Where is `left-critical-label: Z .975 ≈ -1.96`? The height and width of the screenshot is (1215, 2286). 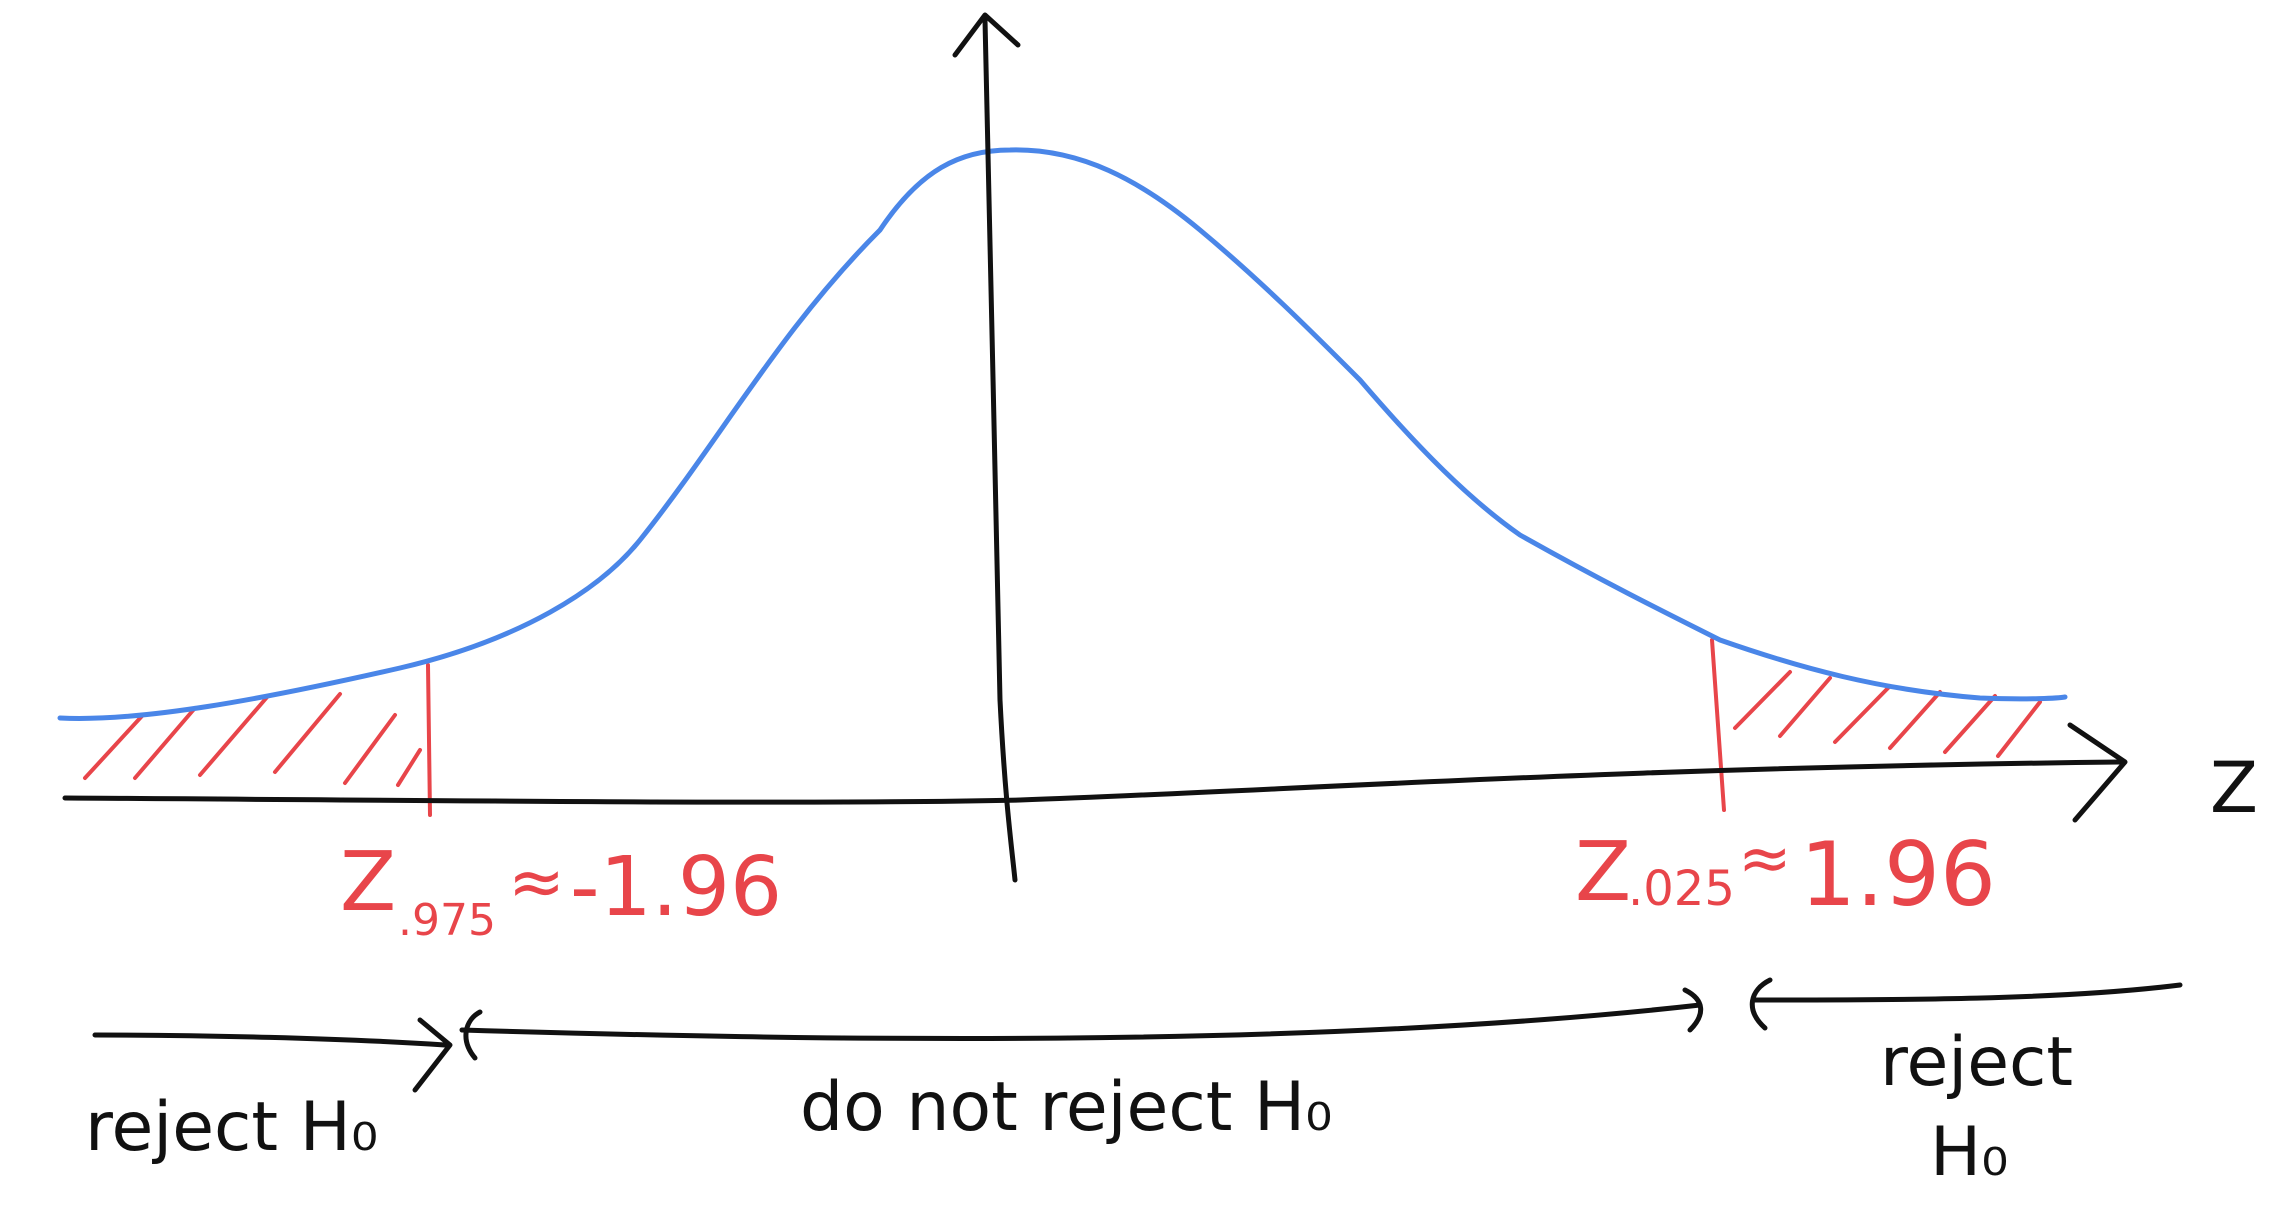 left-critical-label: Z .975 ≈ -1.96 is located at coordinates (561, 890).